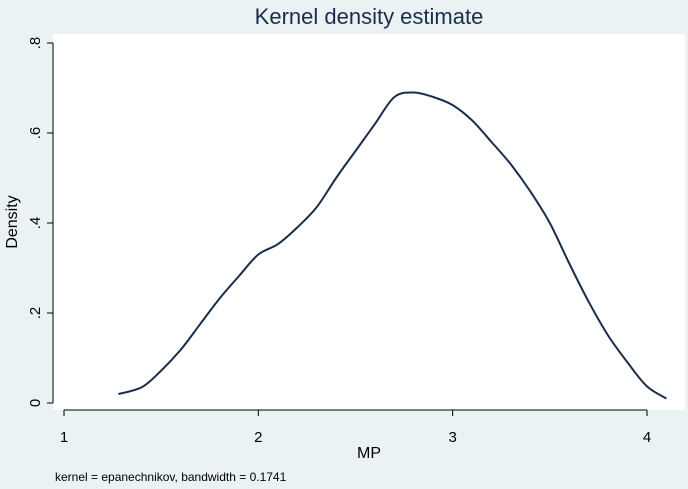 This screenshot has height=489, width=688. What do you see at coordinates (35, 403) in the screenshot?
I see `y-tick-label: 0` at bounding box center [35, 403].